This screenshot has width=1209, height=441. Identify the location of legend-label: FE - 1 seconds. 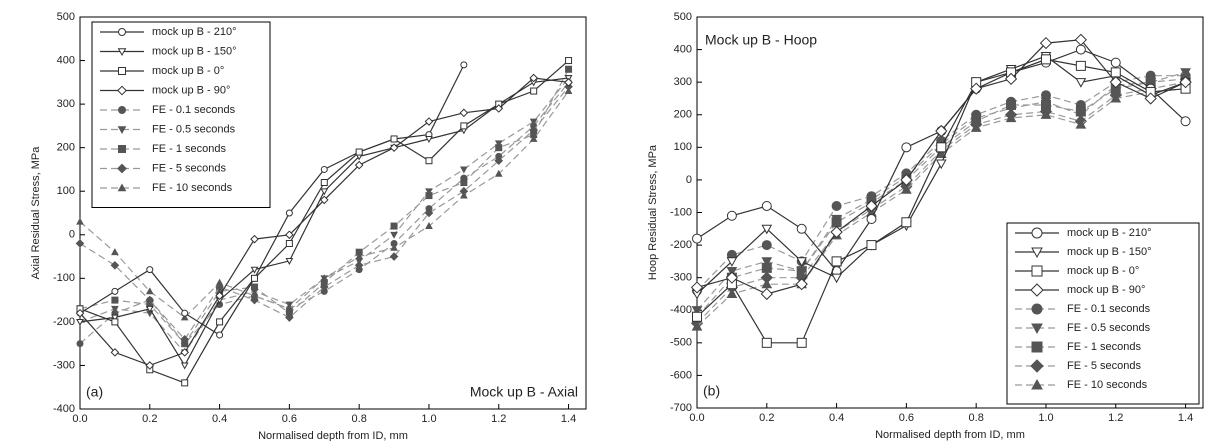
(189, 149).